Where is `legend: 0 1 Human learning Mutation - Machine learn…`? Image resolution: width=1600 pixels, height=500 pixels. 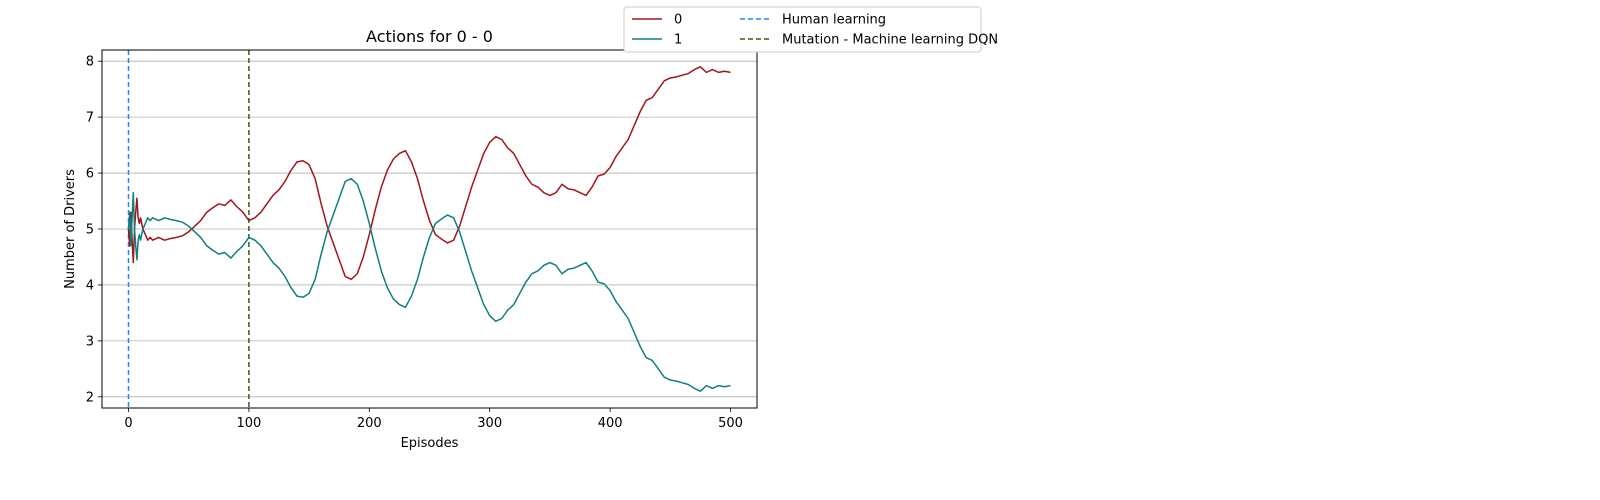 legend: 0 1 Human learning Mutation - Machine learn… is located at coordinates (810, 29).